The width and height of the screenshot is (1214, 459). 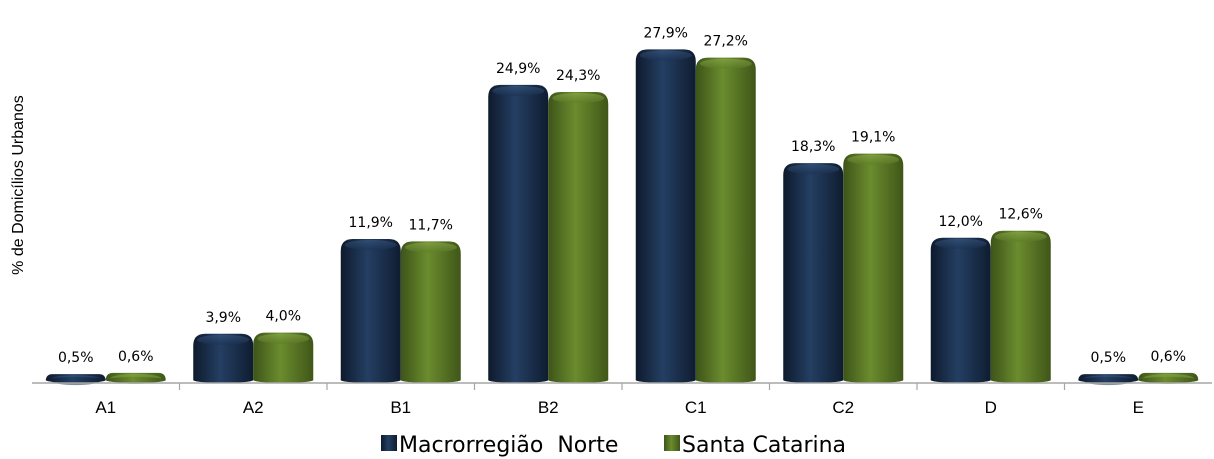 I want to click on data-label-santa-catarina-c1: 27,2%, so click(x=726, y=42).